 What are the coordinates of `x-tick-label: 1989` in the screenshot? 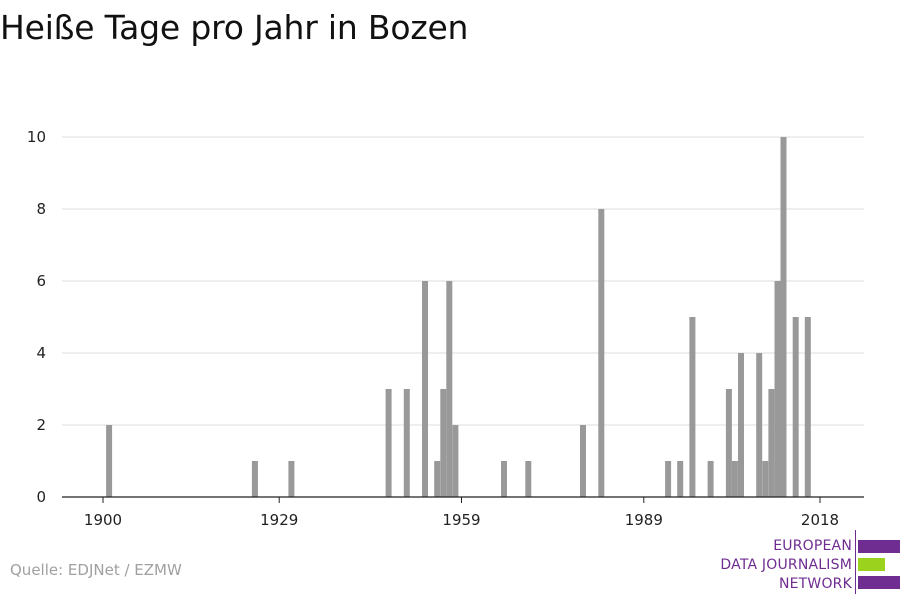 It's located at (644, 520).